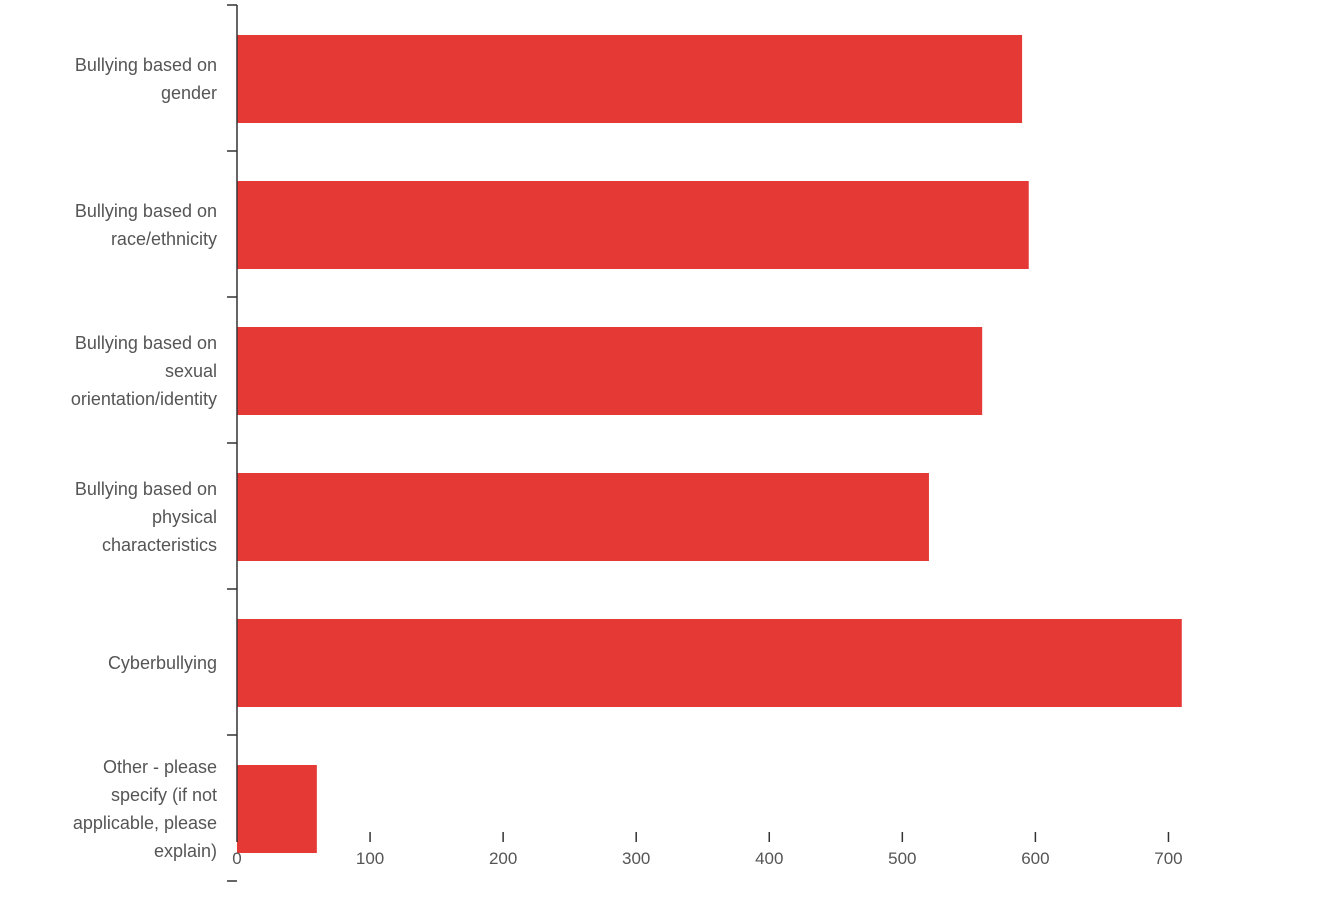 The image size is (1326, 907). Describe the element at coordinates (145, 823) in the screenshot. I see `category-label-line: applicable, please` at that location.